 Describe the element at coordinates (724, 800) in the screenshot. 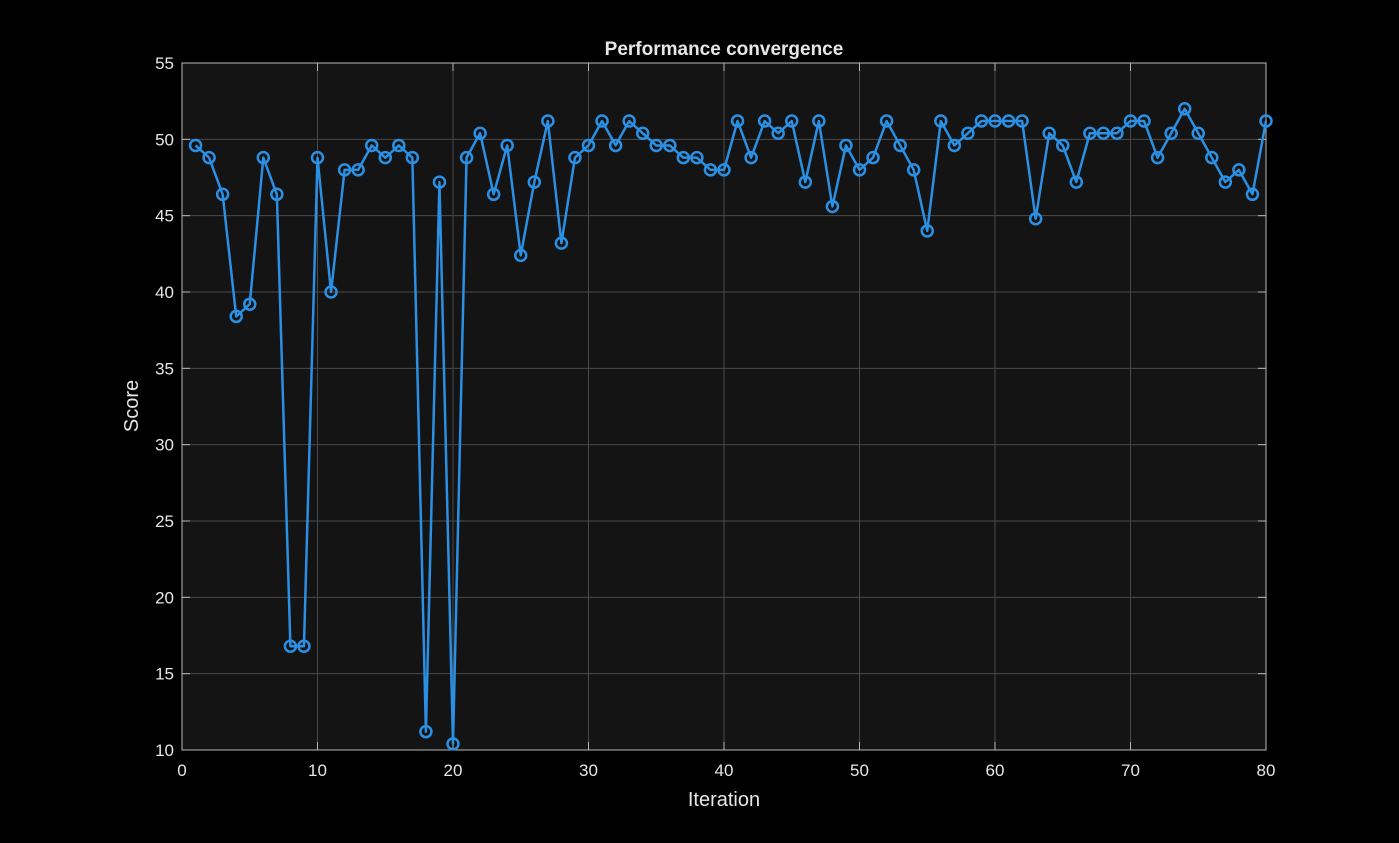

I see `x-axis-label: Iteration` at that location.